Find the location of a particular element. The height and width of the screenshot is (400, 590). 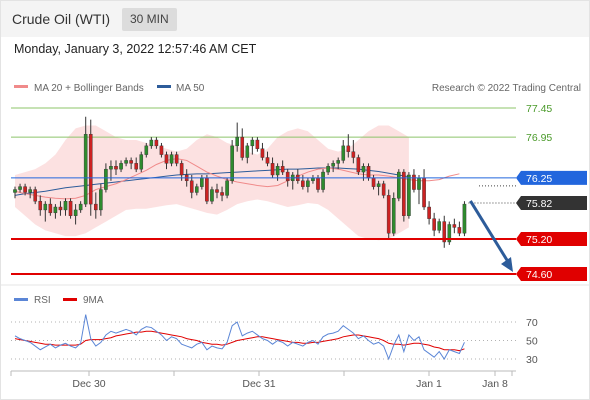

pivot-level-tag is located at coordinates (551, 177).